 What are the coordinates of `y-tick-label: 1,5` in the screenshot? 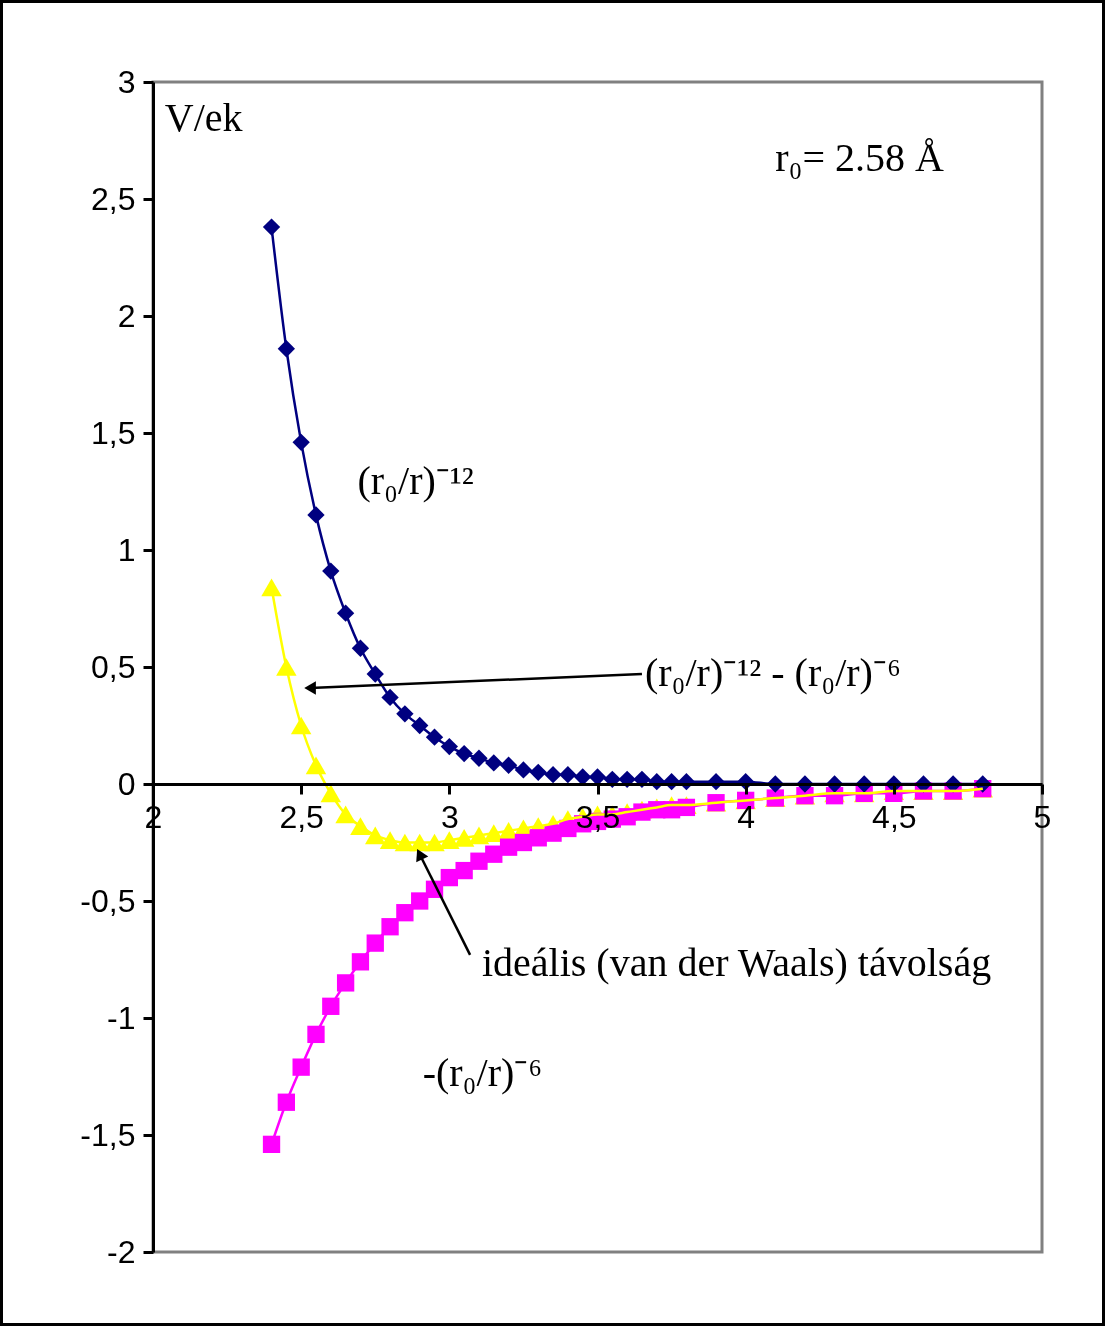 It's located at (113, 432).